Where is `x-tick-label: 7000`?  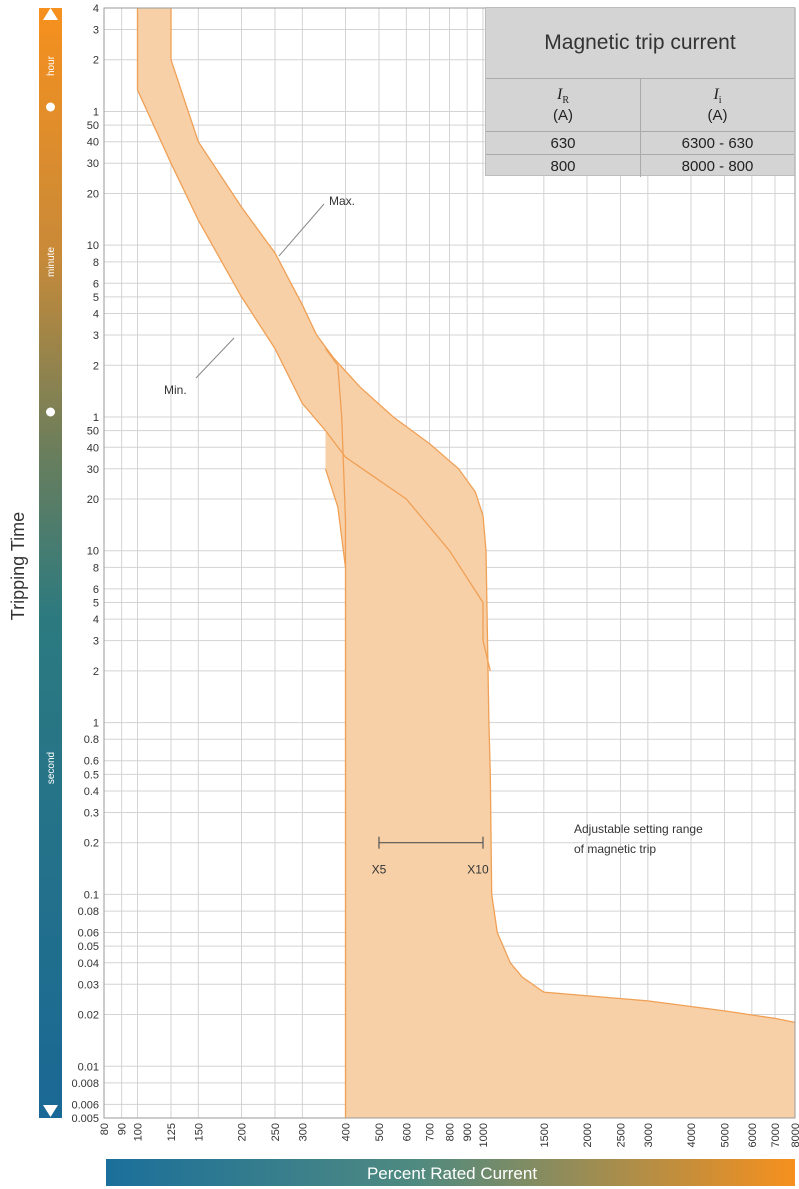 x-tick-label: 7000 is located at coordinates (776, 1135).